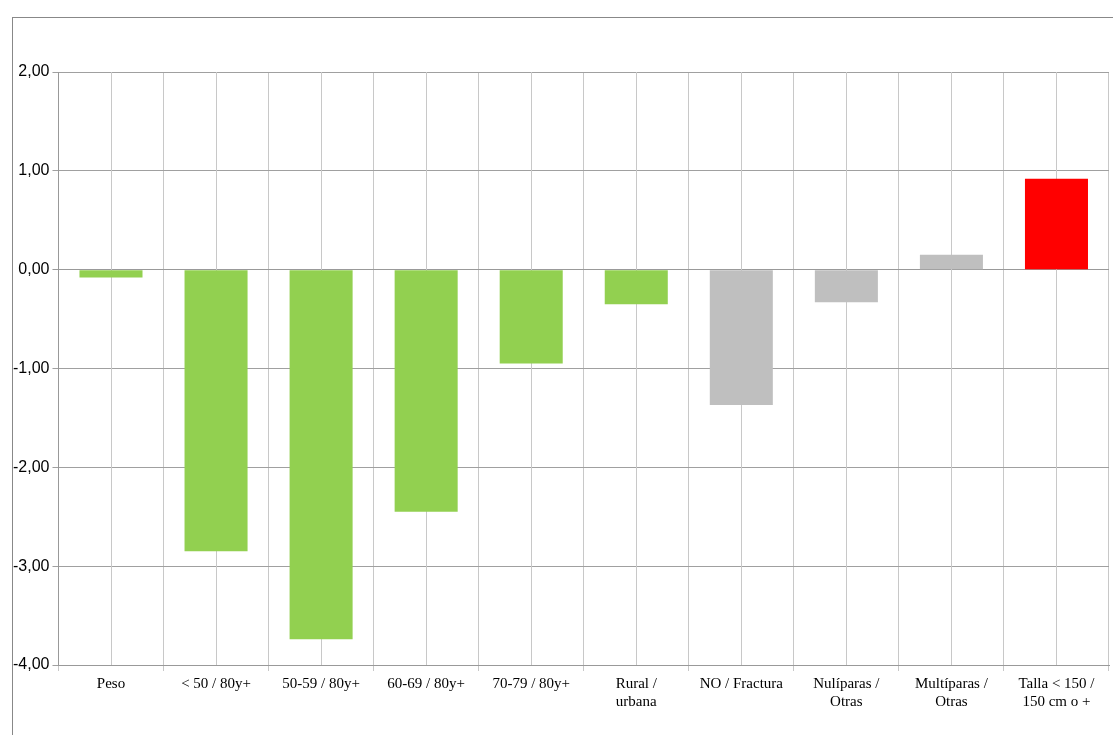 Image resolution: width=1113 pixels, height=735 pixels. I want to click on y-tick-label: 0,00, so click(34, 269).